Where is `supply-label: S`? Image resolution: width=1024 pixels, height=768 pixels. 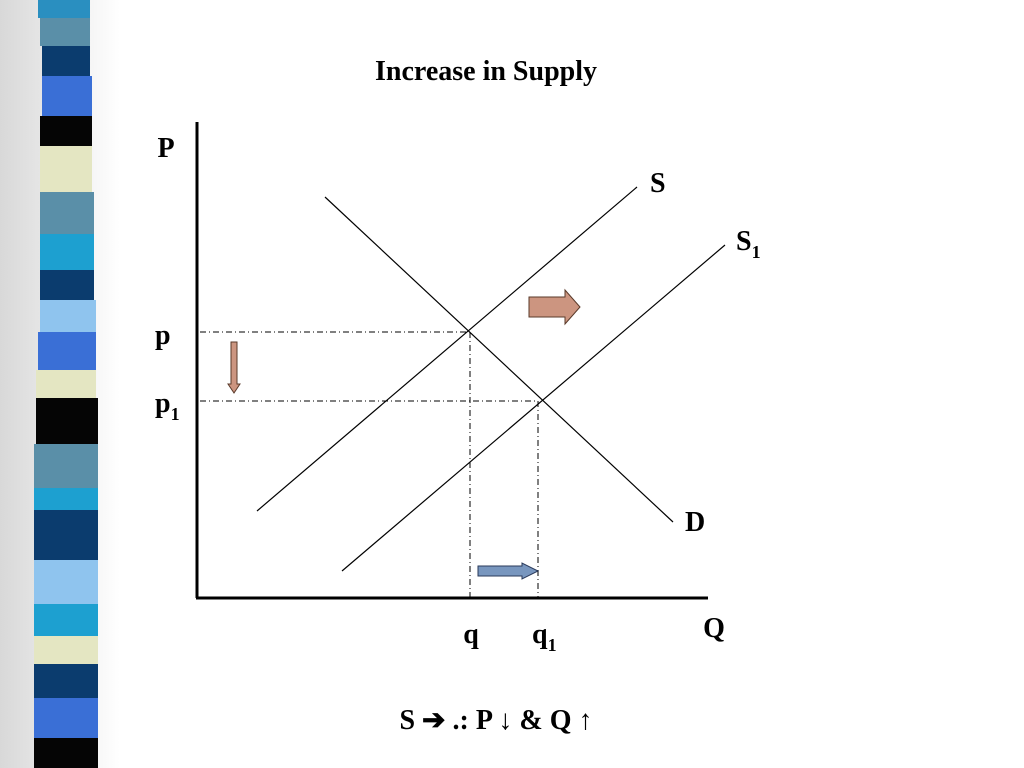
supply-label: S is located at coordinates (658, 183).